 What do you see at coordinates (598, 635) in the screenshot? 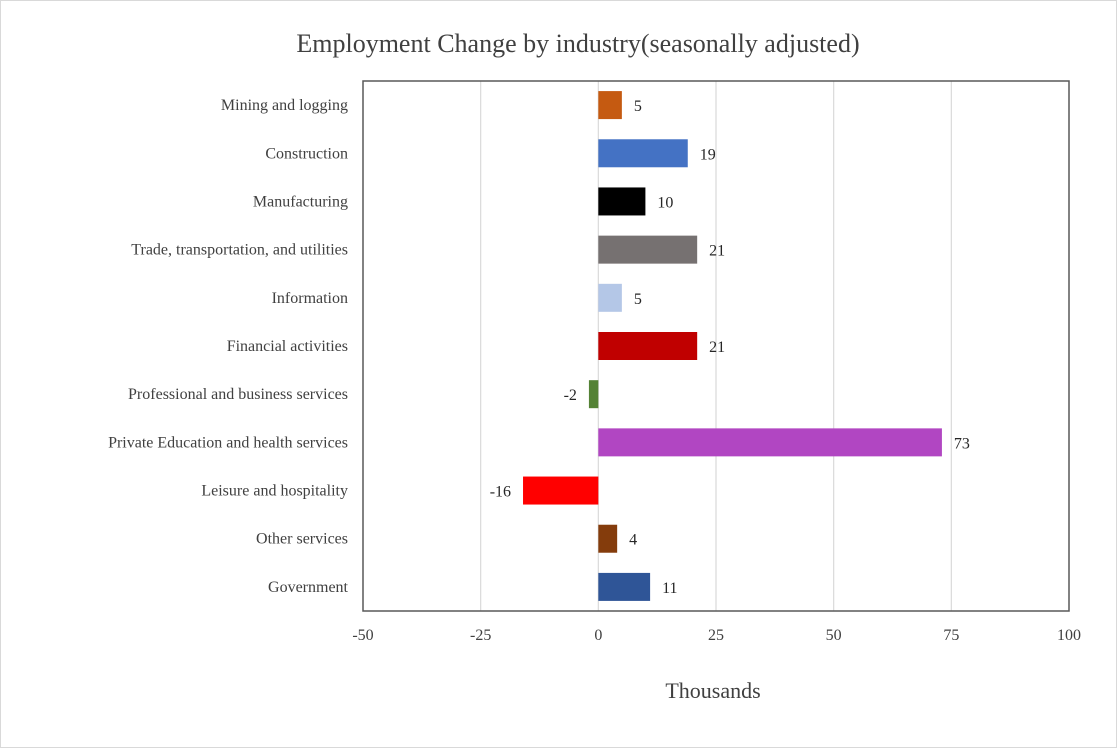
I see `x-tick-label: 0` at bounding box center [598, 635].